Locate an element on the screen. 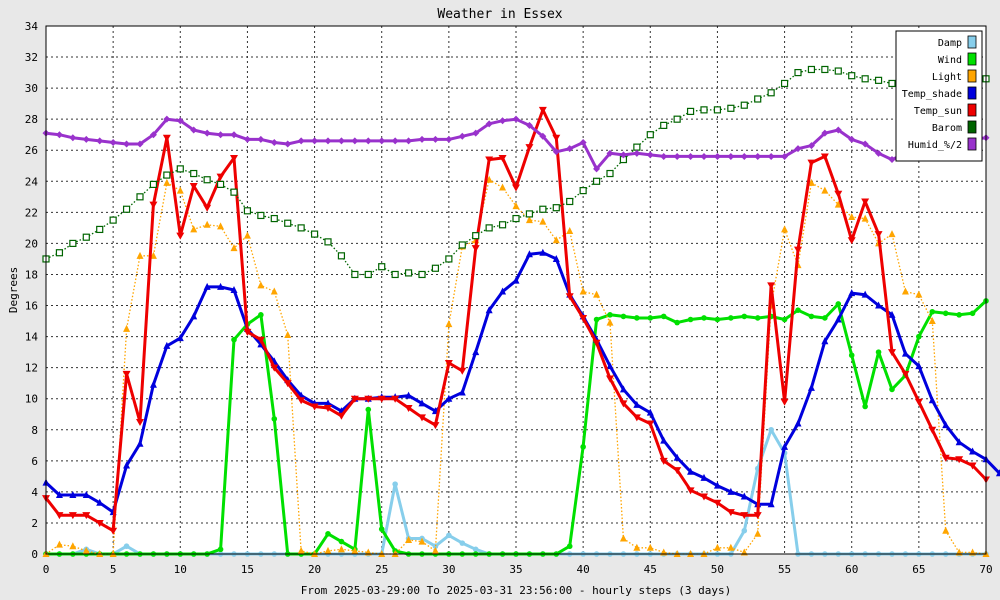 The image size is (1000, 600). y-tick-label: 34 is located at coordinates (32, 26).